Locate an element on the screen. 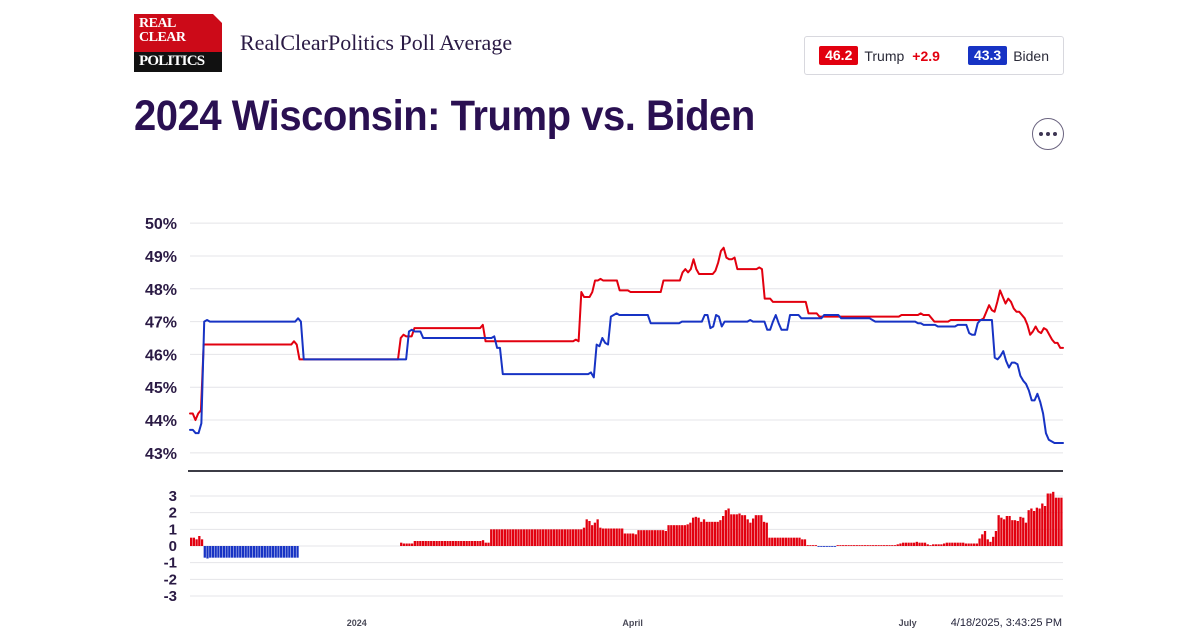  y-axis-tick: 45% is located at coordinates (161, 388).